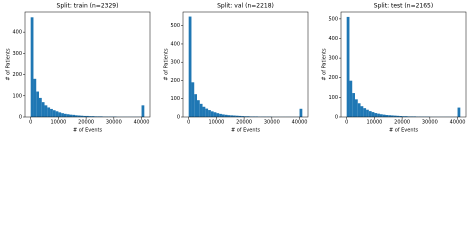  What do you see at coordinates (88, 6) in the screenshot?
I see `chart-title: Split: train (n=2329)` at bounding box center [88, 6].